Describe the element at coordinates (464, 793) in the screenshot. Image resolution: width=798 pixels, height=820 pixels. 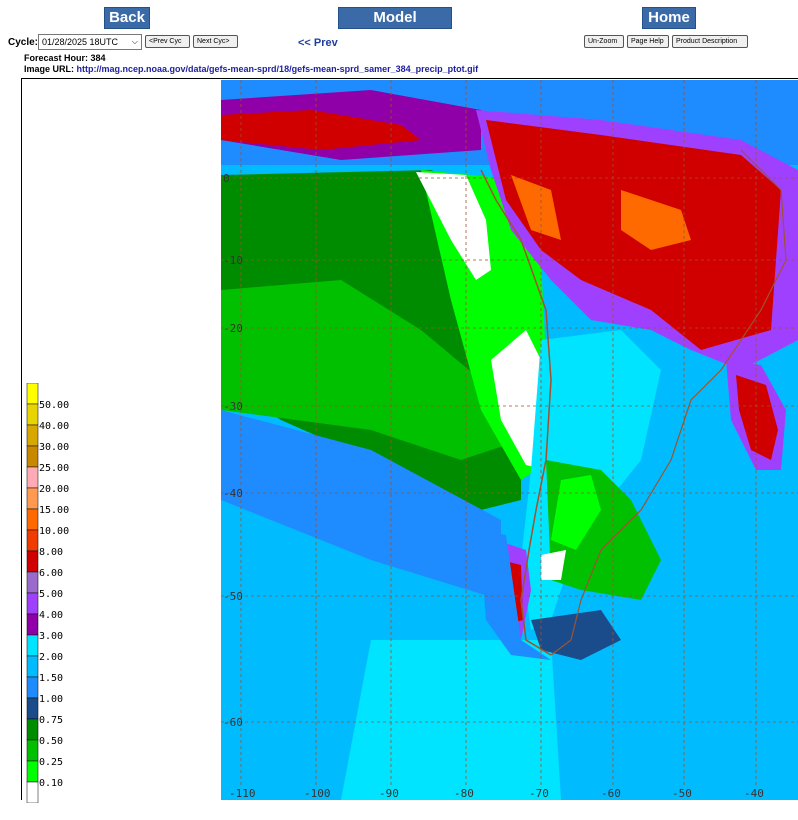
I see `lon-label: -80` at that location.